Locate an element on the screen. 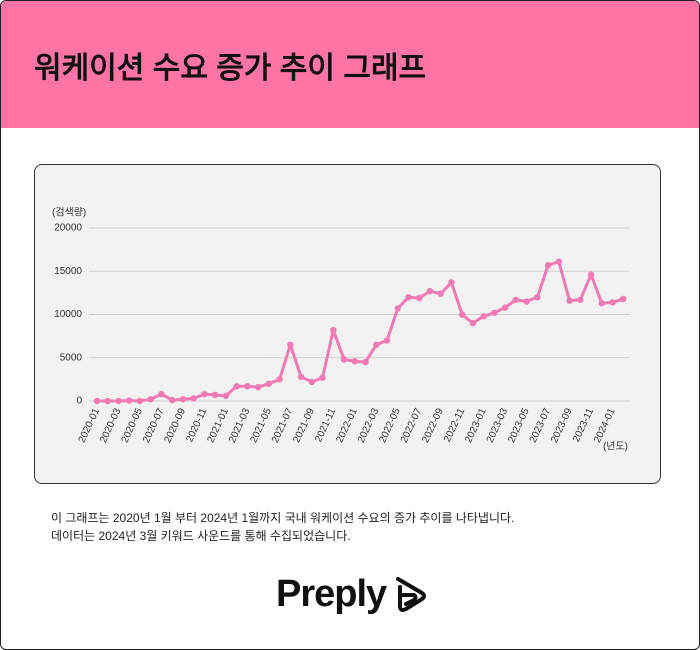 This screenshot has height=650, width=700. logo-icon is located at coordinates (411, 594).